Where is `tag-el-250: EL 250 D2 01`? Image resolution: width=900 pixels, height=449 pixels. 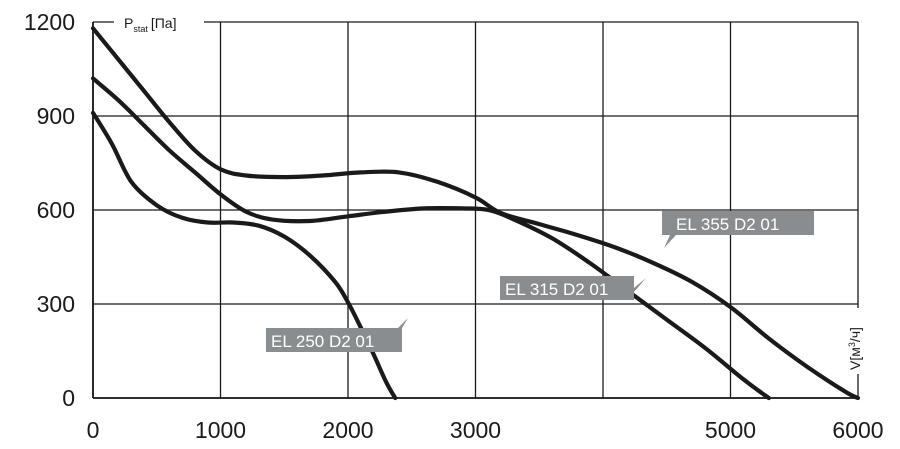
tag-el-250: EL 250 D2 01 is located at coordinates (337, 335).